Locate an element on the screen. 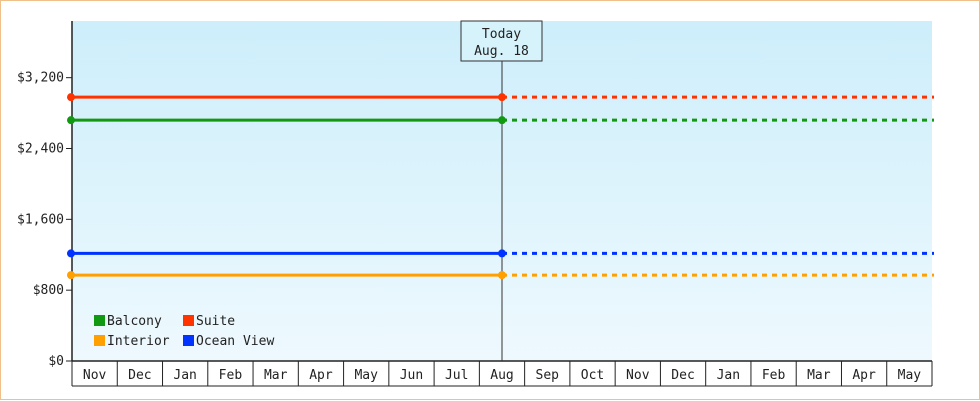 The height and width of the screenshot is (401, 980). y-tick-label: $3,200 is located at coordinates (40, 78).